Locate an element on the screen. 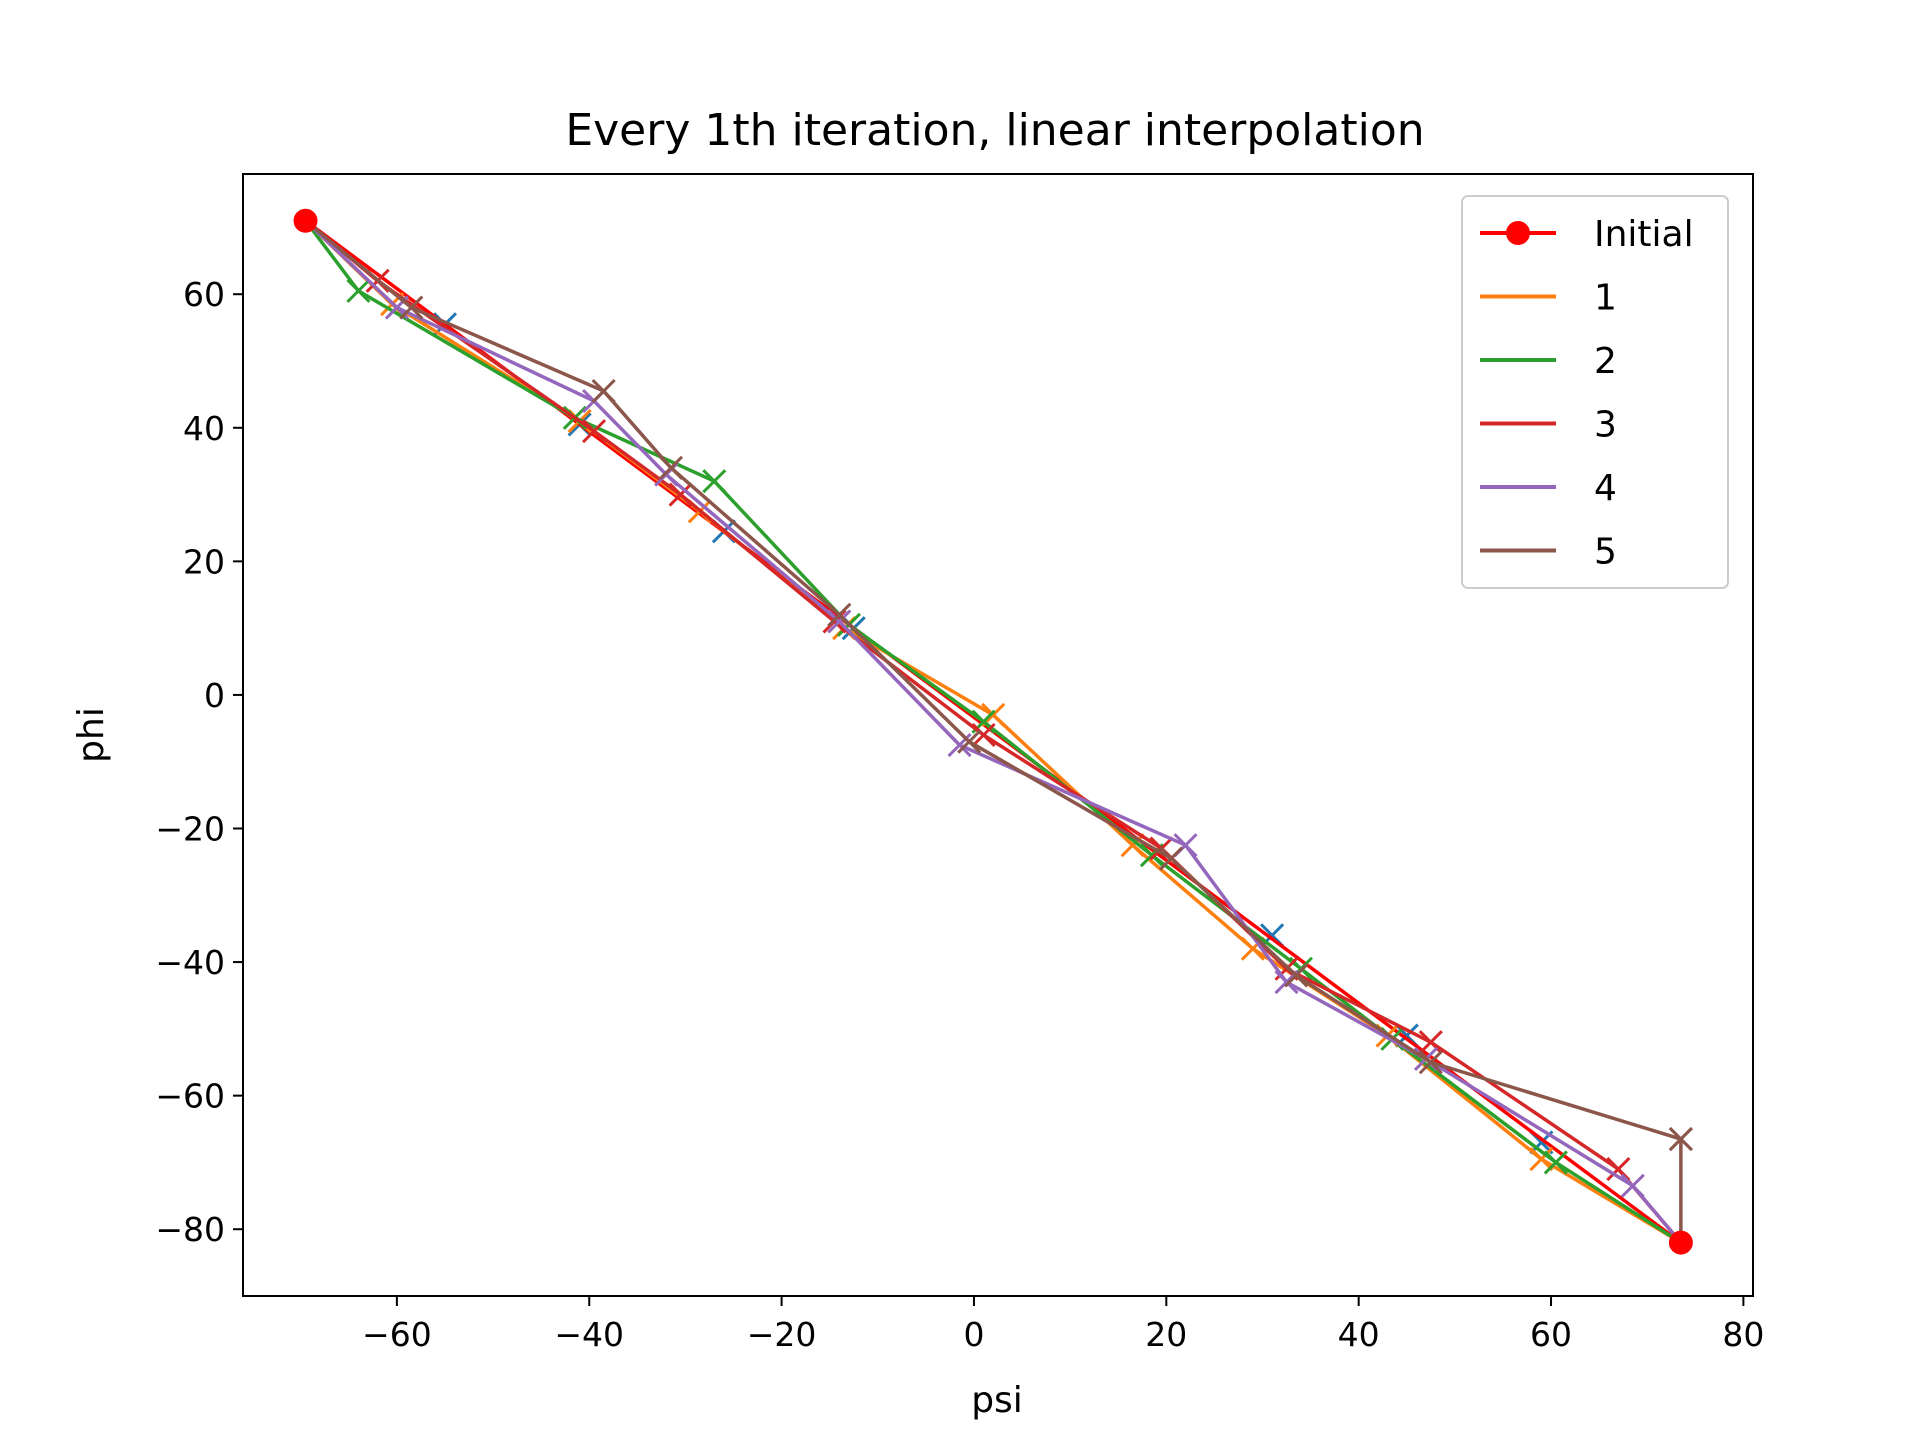 The width and height of the screenshot is (1920, 1444). legend-label: 3 is located at coordinates (1605, 425).